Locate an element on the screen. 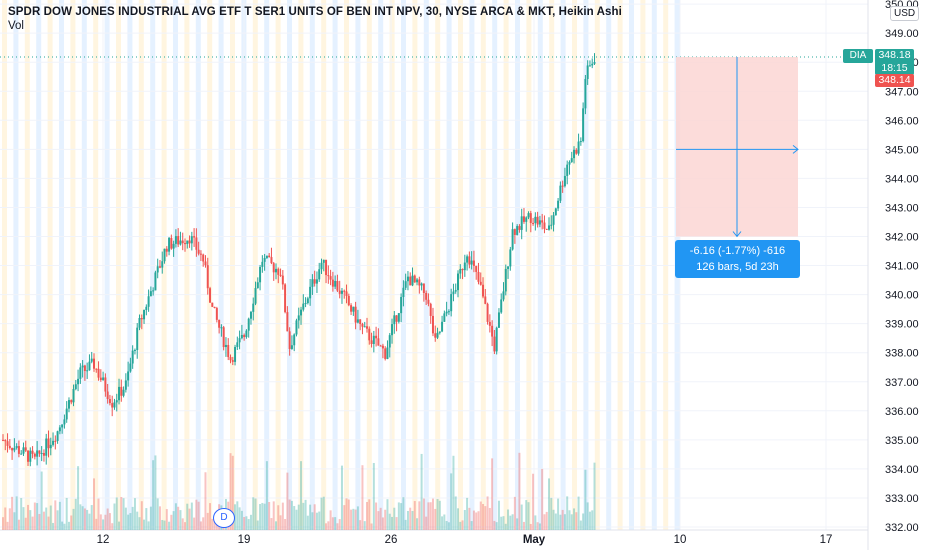  price-tick-label: 336.00 is located at coordinates (902, 412).